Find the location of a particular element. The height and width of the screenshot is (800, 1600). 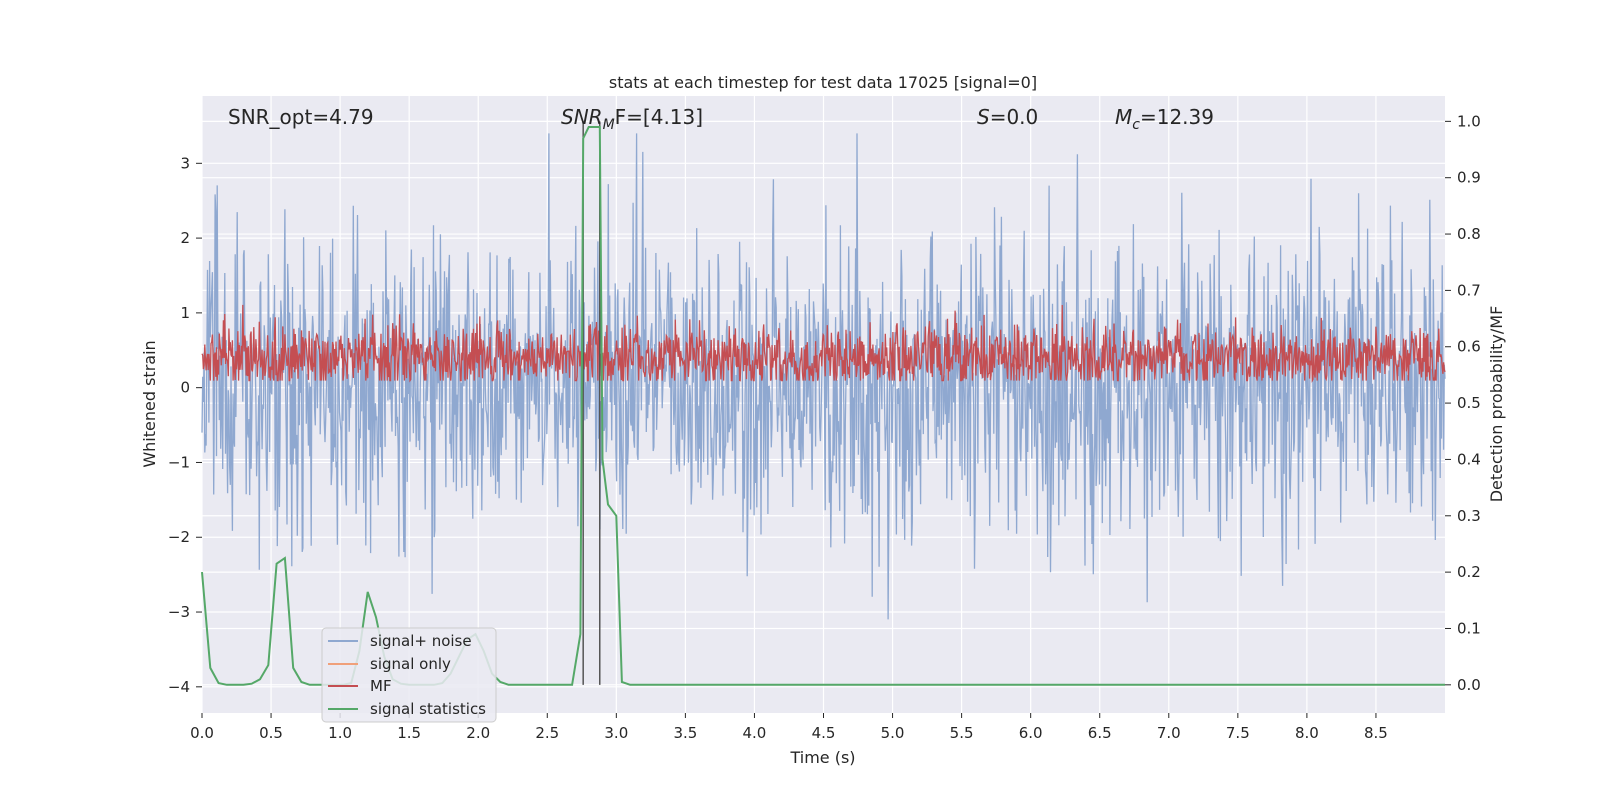

snr-mf-var: SNR is located at coordinates (582, 117).